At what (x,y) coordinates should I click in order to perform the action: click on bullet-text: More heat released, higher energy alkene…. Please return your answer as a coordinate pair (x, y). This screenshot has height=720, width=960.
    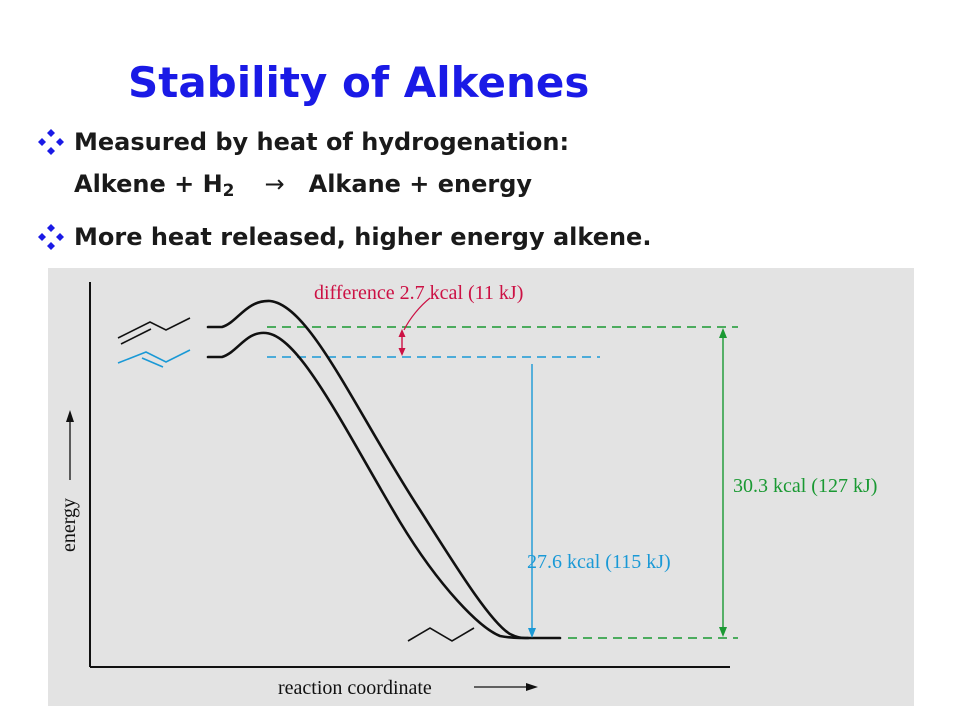
    Looking at the image, I should click on (363, 237).